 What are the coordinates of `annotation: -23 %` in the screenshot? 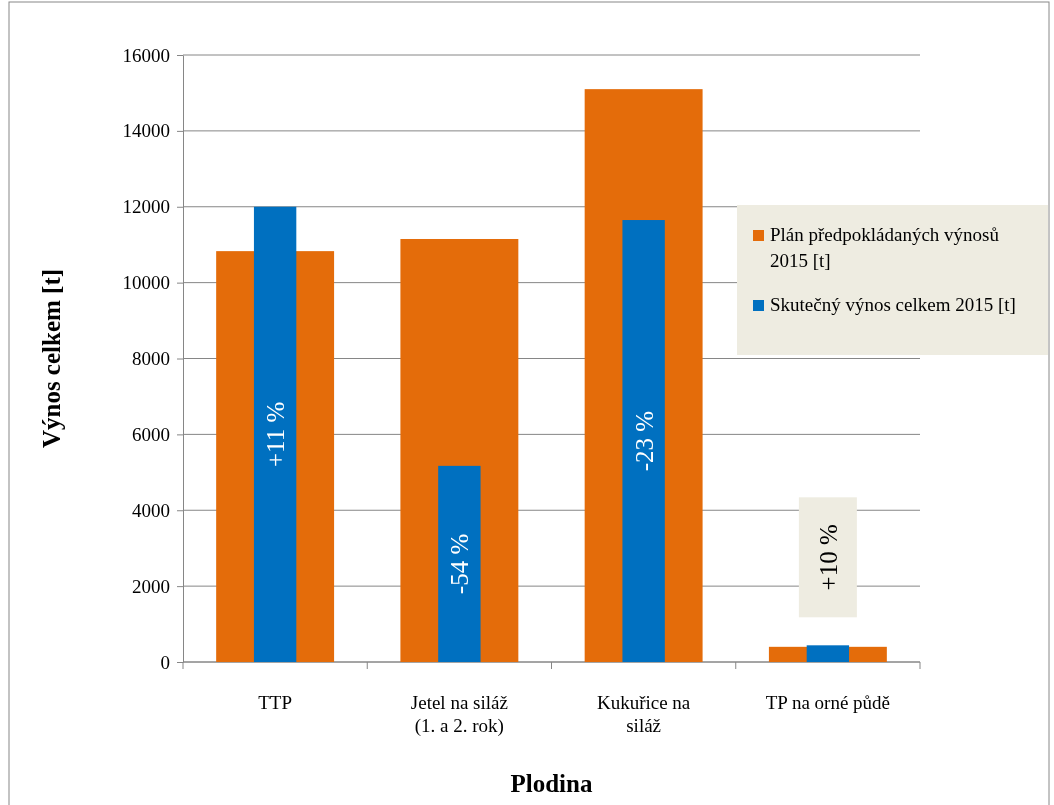 It's located at (644, 441).